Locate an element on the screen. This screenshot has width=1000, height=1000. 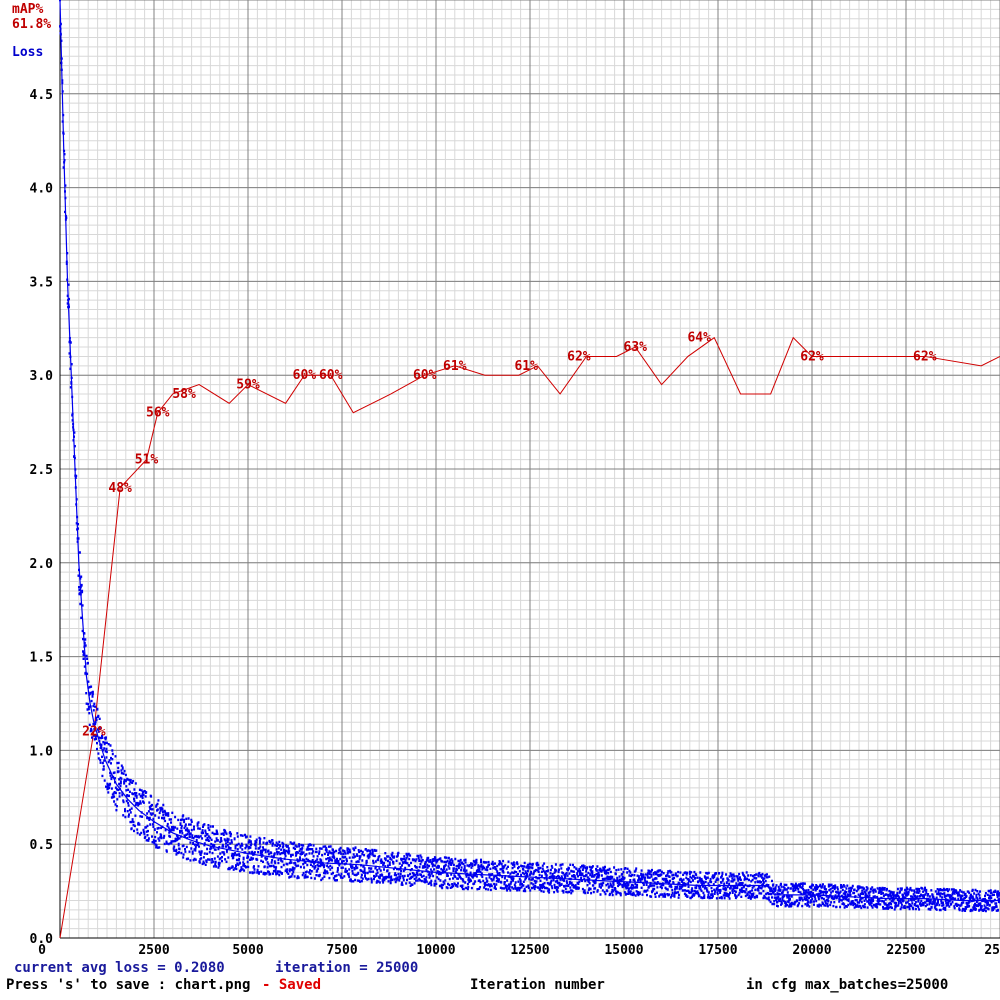
y-tick-label: 4.0 is located at coordinates (42, 189).